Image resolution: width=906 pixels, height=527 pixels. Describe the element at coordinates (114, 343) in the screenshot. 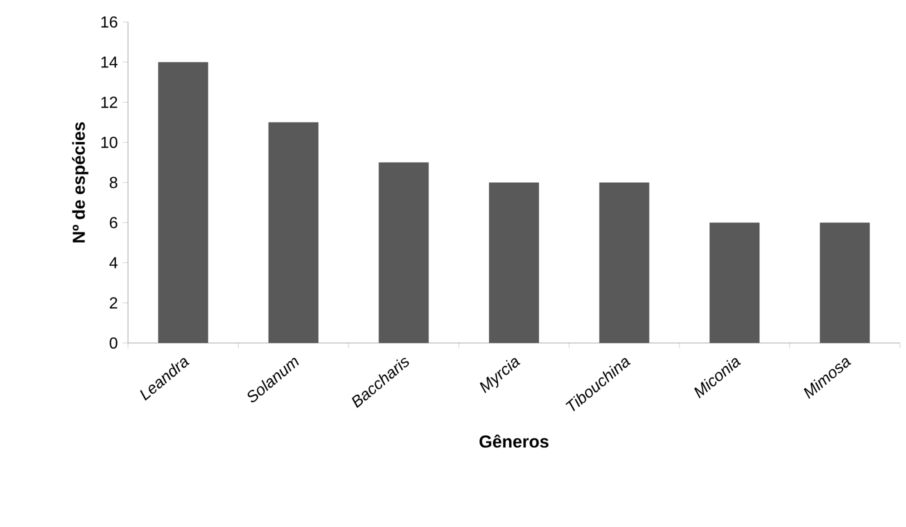

I see `y-tick-label: 0` at that location.